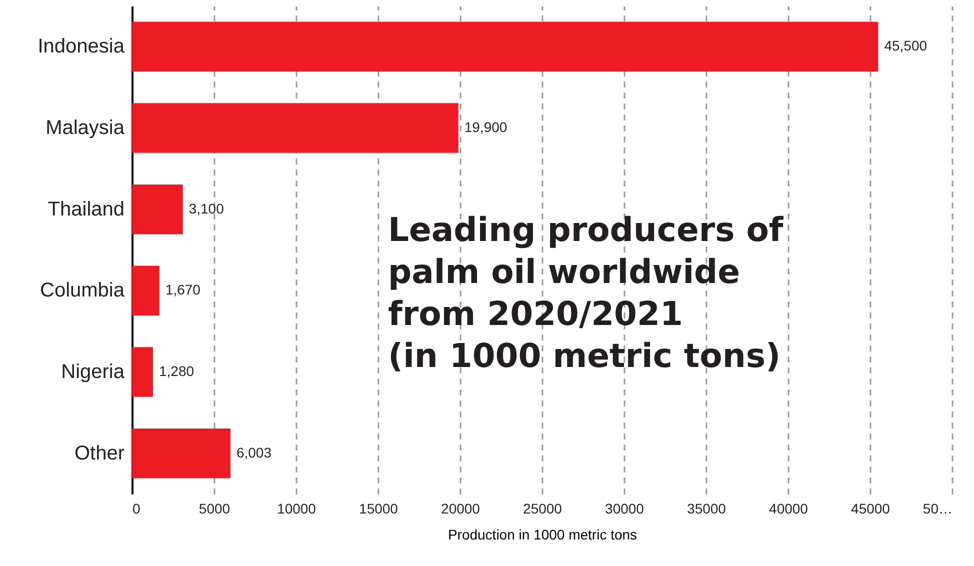 The height and width of the screenshot is (566, 974). What do you see at coordinates (183, 290) in the screenshot?
I see `data-label: 1,670` at bounding box center [183, 290].